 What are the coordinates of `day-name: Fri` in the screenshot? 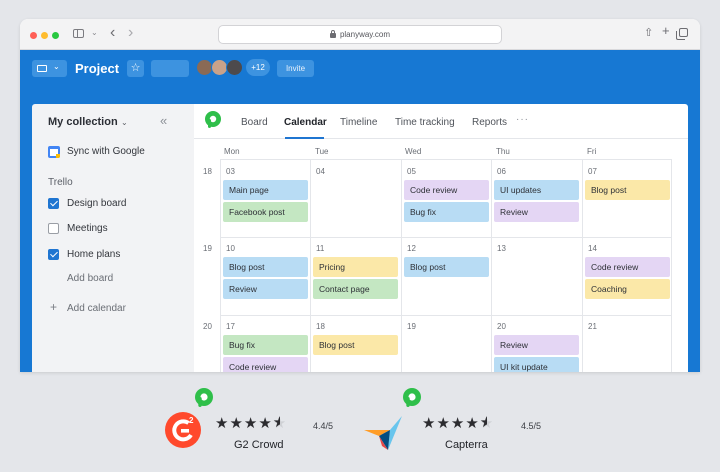 It's located at (592, 151).